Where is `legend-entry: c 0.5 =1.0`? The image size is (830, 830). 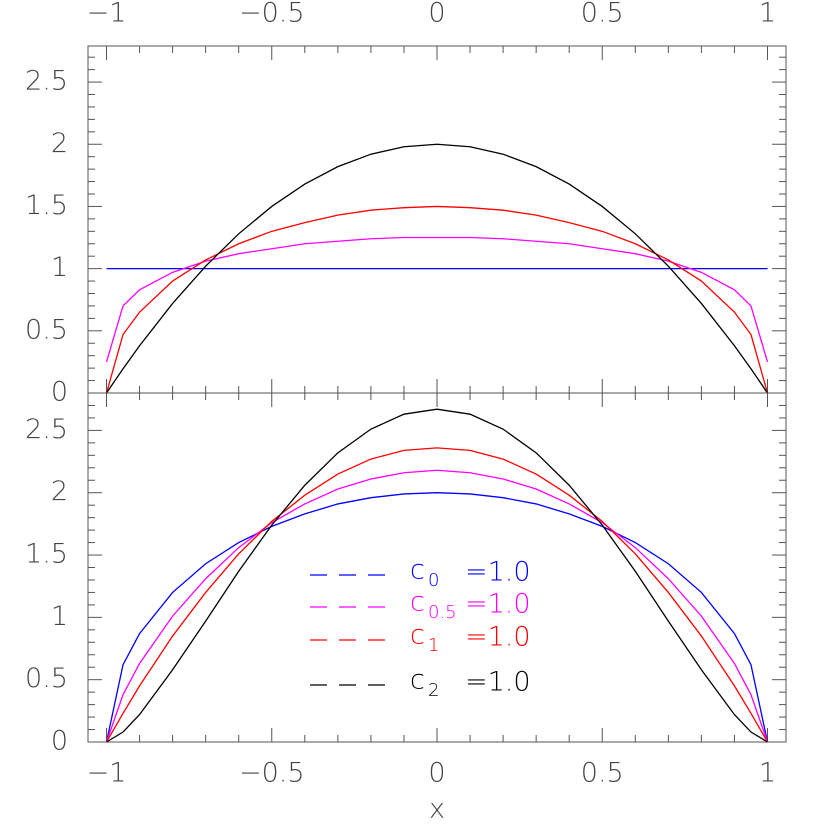 legend-entry: c 0.5 =1.0 is located at coordinates (420, 605).